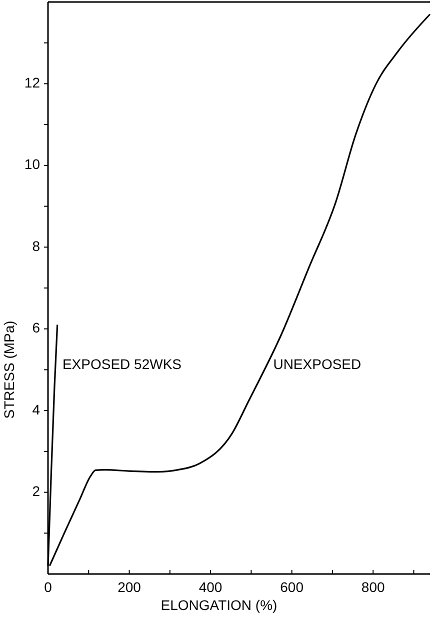  I want to click on x-axis-title: ELONGATION (%), so click(219, 605).